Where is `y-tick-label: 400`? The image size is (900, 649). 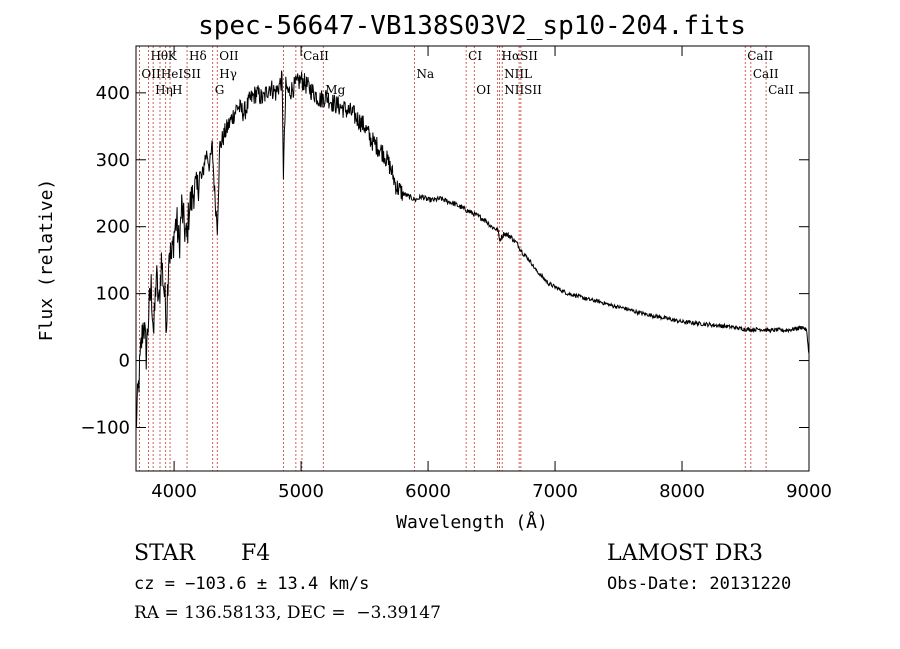 y-tick-label: 400 is located at coordinates (113, 93).